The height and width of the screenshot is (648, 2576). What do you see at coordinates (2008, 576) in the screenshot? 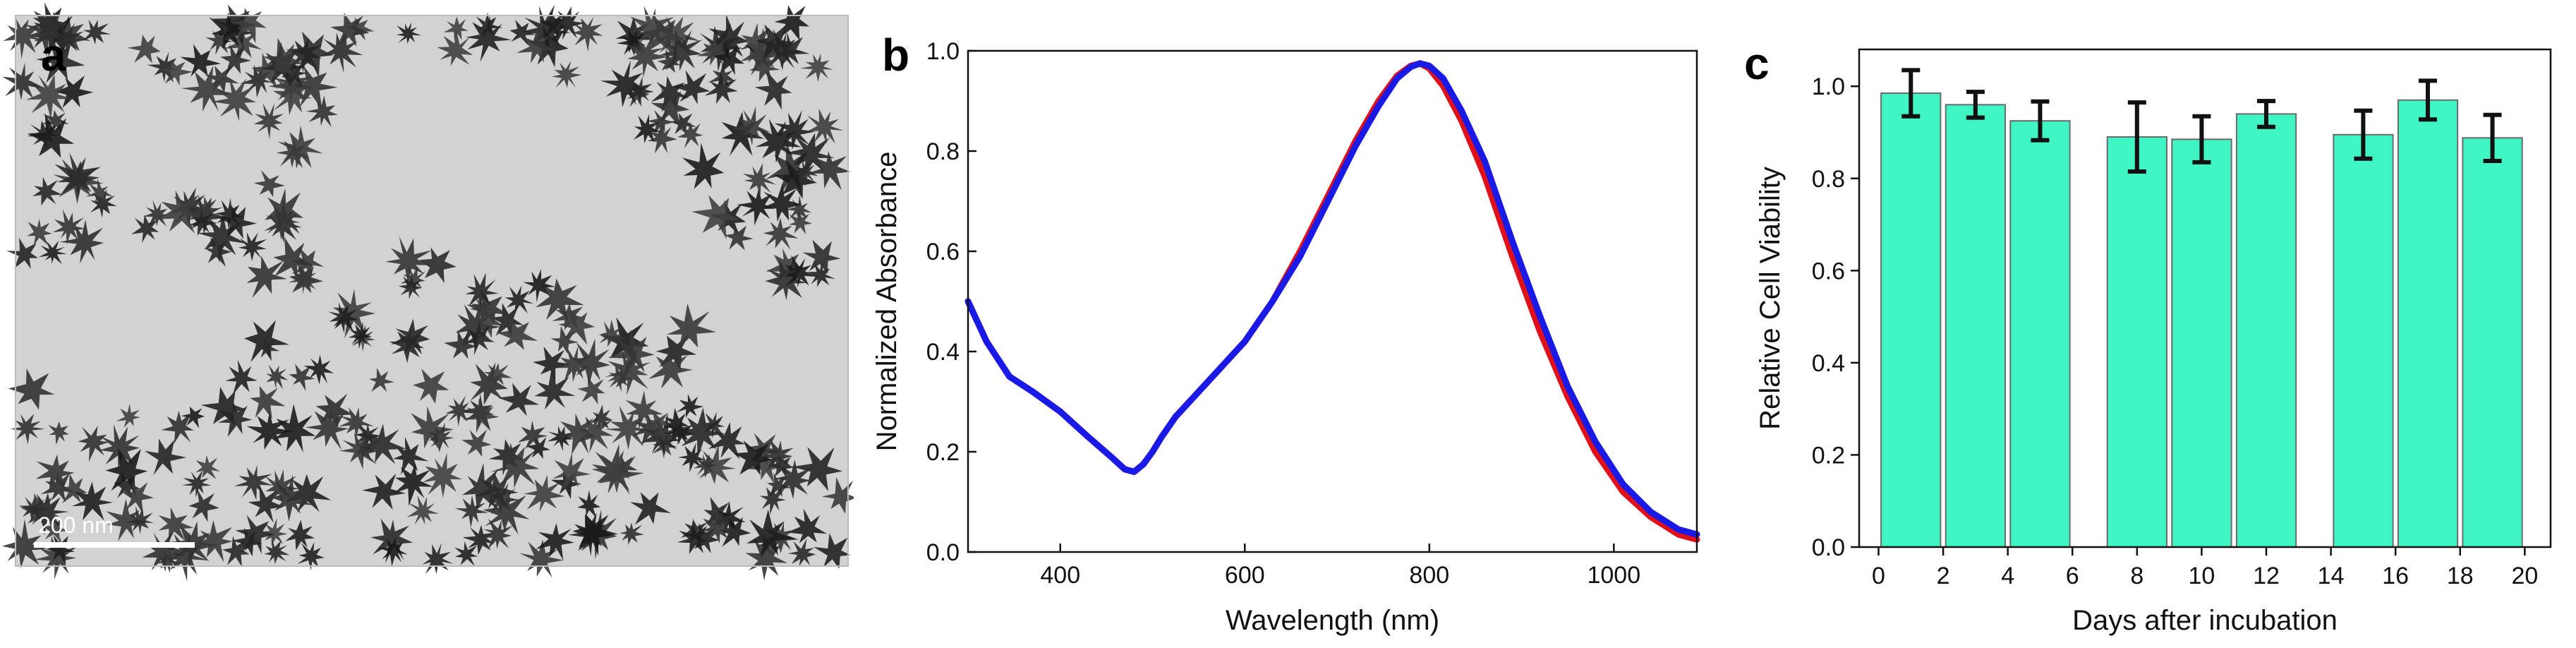
I see `x-tick-label: 4` at bounding box center [2008, 576].